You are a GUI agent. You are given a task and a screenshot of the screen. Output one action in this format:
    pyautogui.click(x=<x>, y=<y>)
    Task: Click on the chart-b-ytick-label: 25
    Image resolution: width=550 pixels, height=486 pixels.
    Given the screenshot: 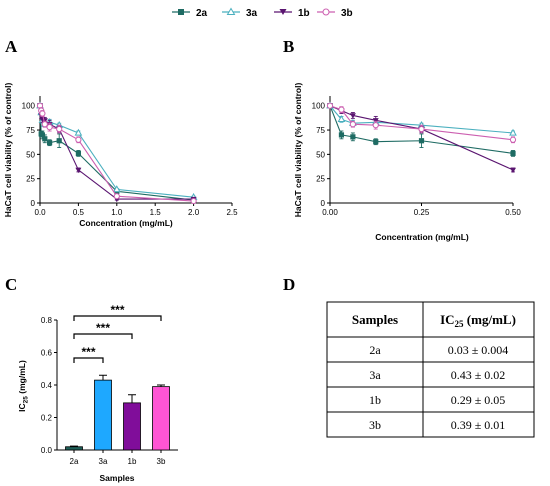 What is the action you would take?
    pyautogui.click(x=320, y=179)
    